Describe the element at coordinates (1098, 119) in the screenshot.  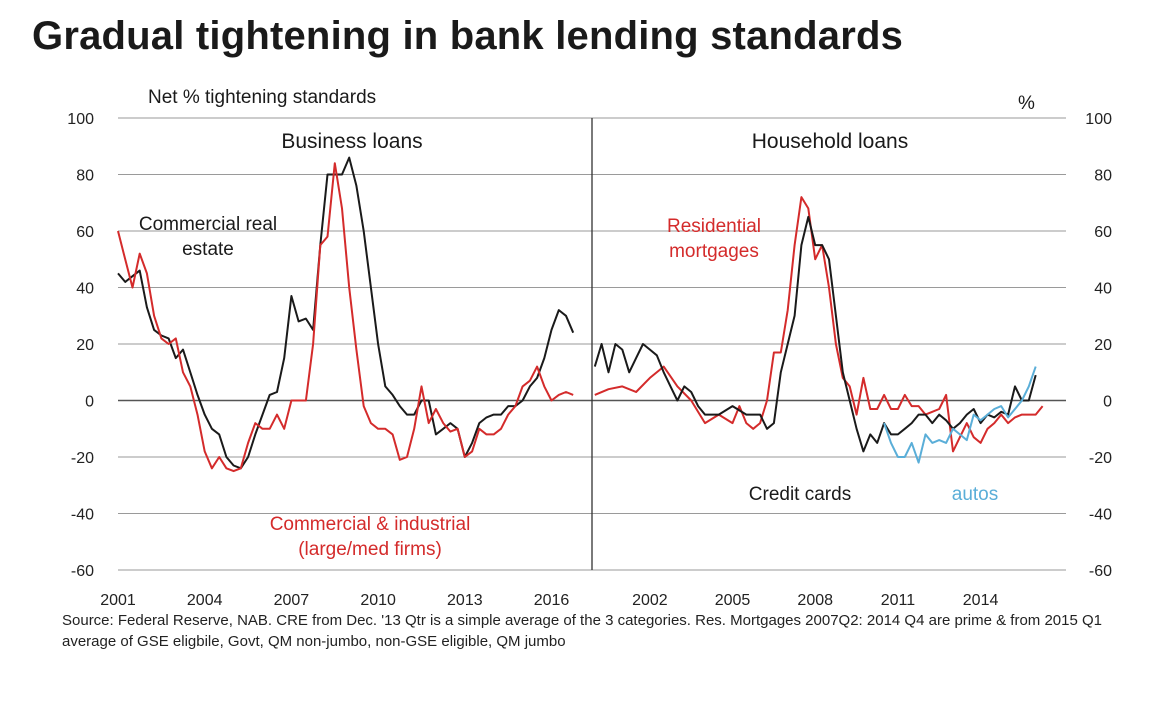
I see `y-tick-label-right: 100` at that location.